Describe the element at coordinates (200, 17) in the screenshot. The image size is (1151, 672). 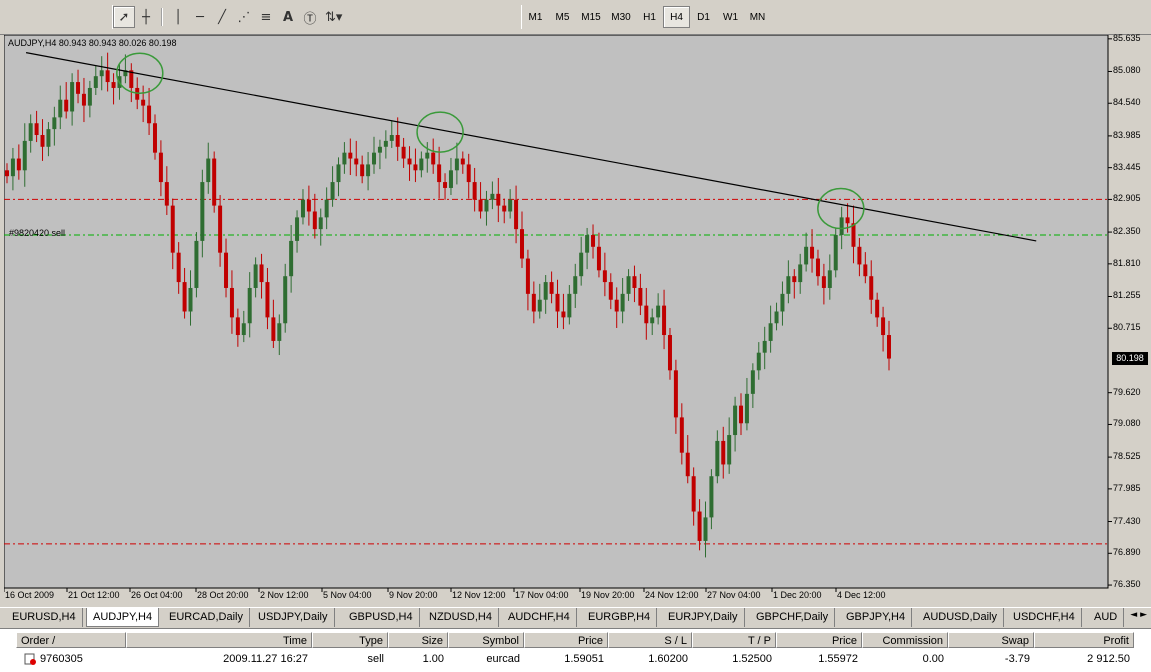
I see `horizontal-line-icon: ─` at that location.